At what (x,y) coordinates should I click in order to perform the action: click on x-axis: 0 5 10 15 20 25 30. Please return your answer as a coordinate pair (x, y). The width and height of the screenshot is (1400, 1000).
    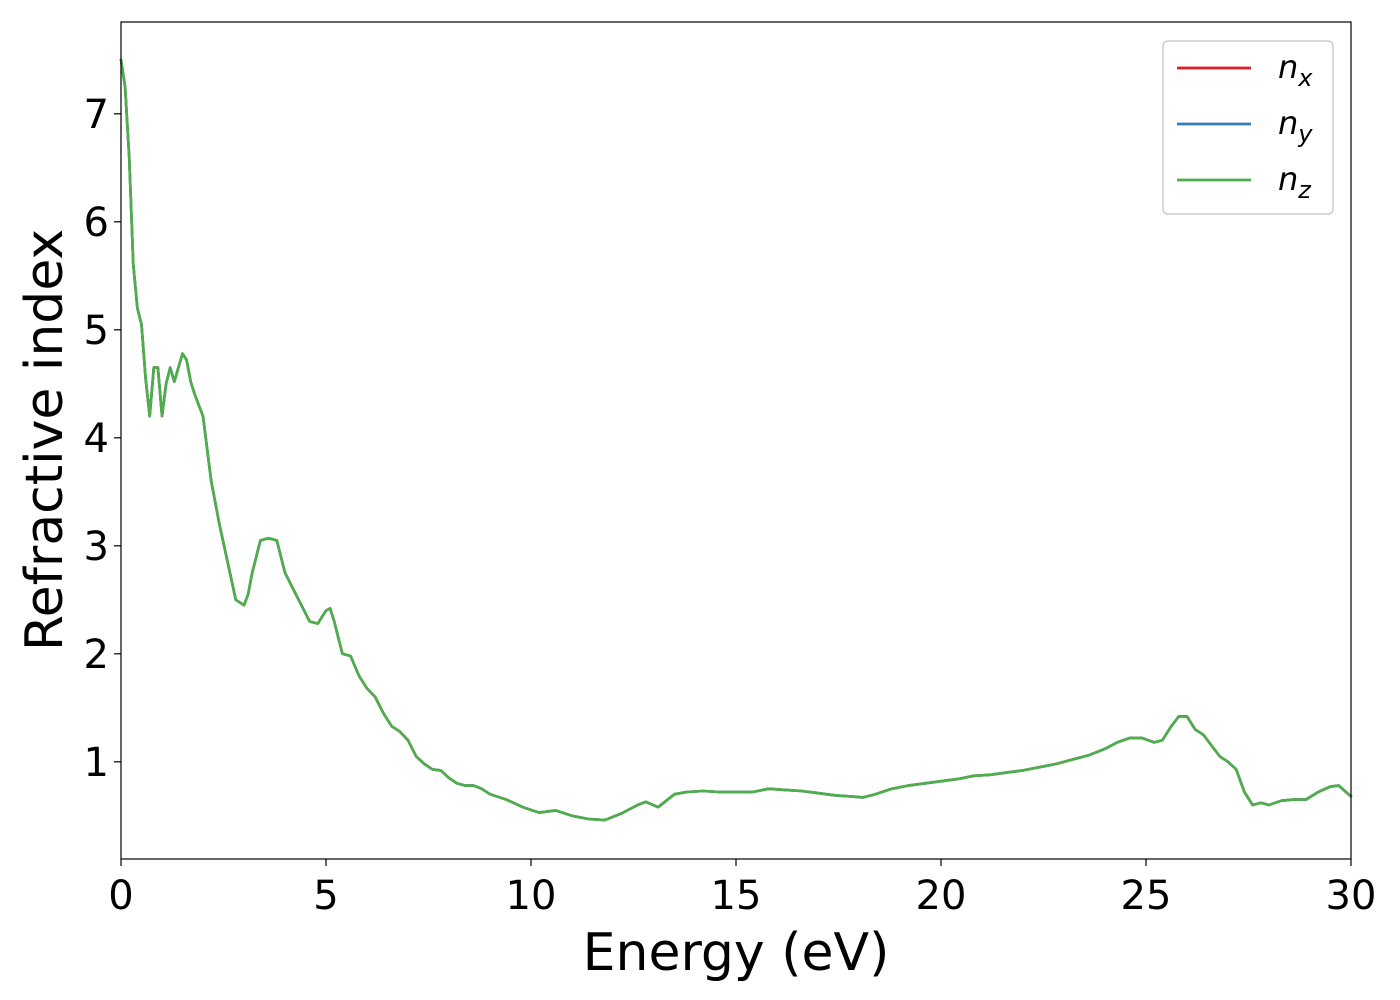
    Looking at the image, I should click on (742, 889).